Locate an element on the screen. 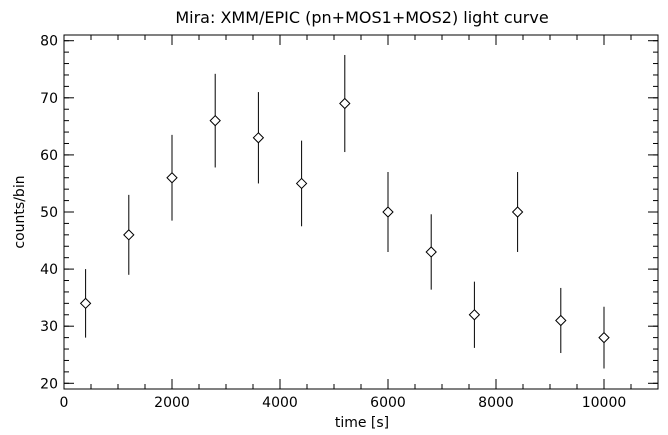 Image resolution: width=668 pixels, height=435 pixels. y-tick-label: 40 is located at coordinates (49, 270).